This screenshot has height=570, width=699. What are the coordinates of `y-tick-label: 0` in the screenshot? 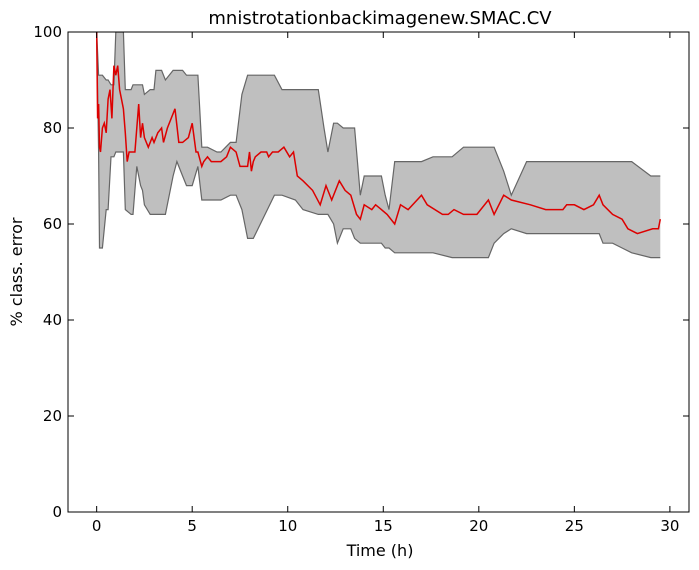 It's located at (57, 512).